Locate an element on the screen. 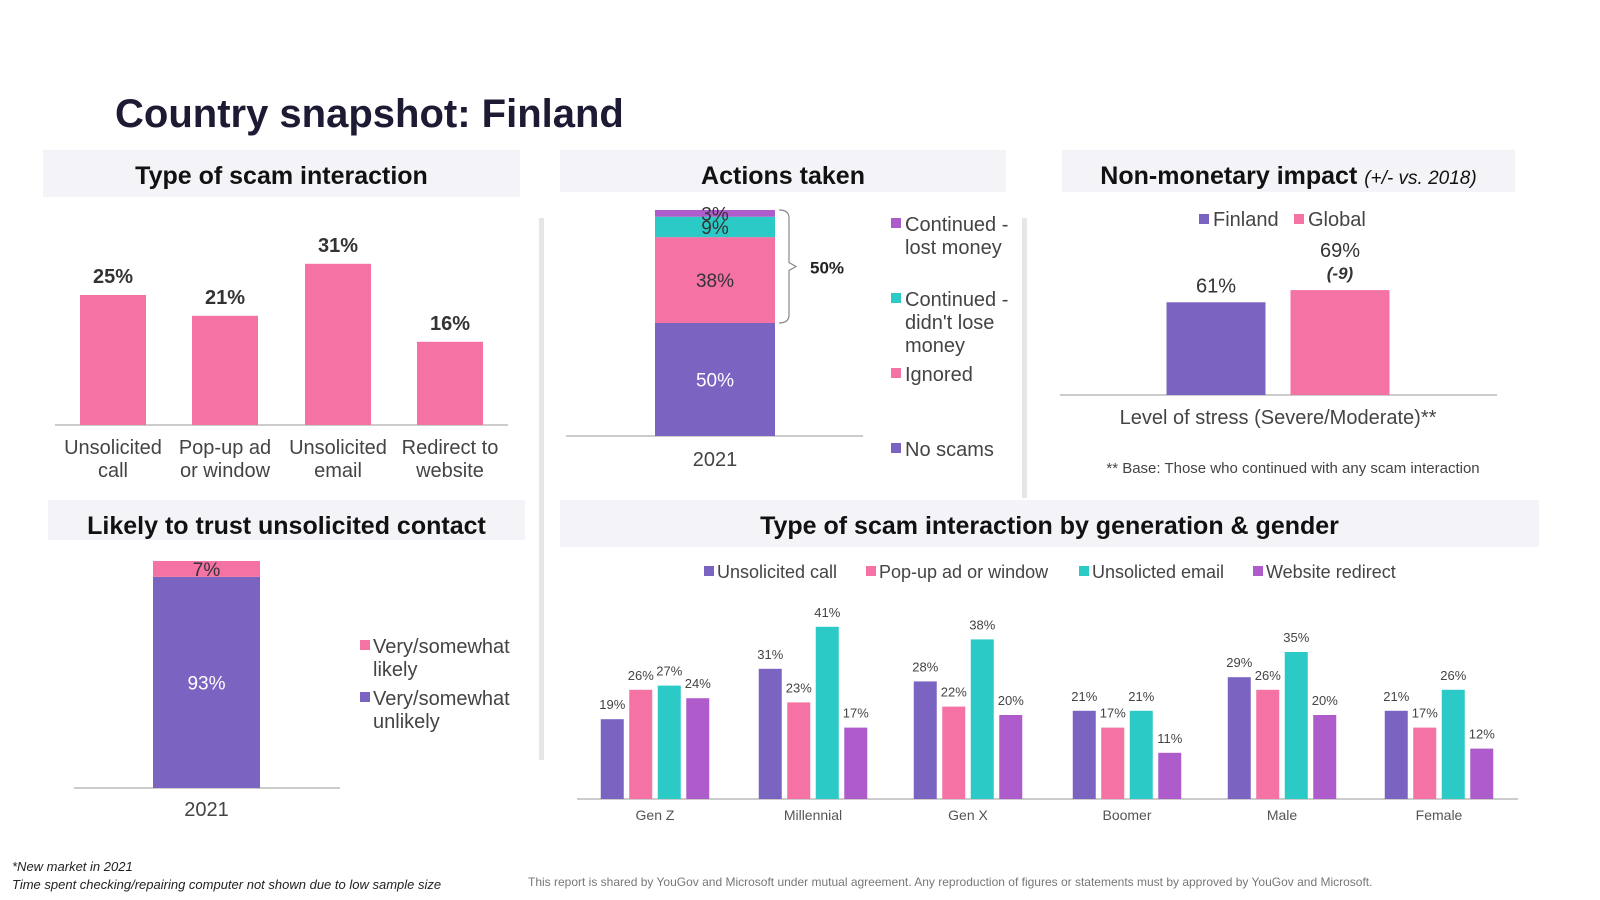  gen-legend-label: Pop-up ad or window is located at coordinates (964, 572).